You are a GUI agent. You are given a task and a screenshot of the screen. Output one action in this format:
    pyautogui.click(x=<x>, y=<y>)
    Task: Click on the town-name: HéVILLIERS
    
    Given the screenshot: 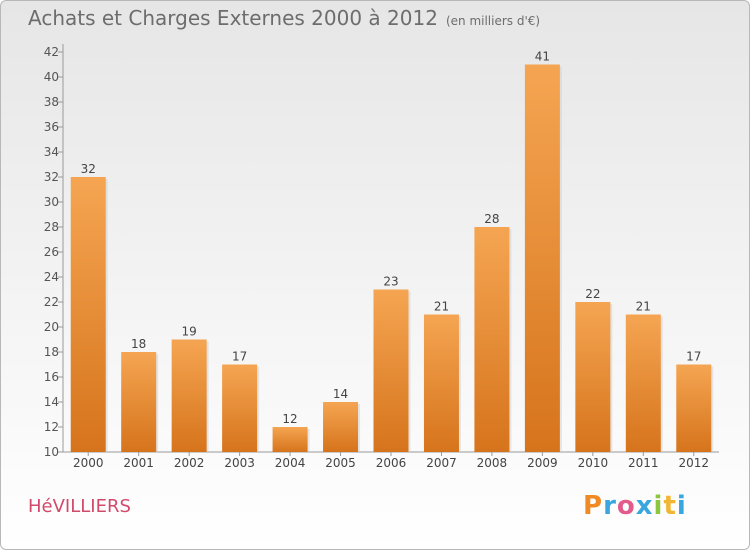 What is the action you would take?
    pyautogui.click(x=79, y=506)
    